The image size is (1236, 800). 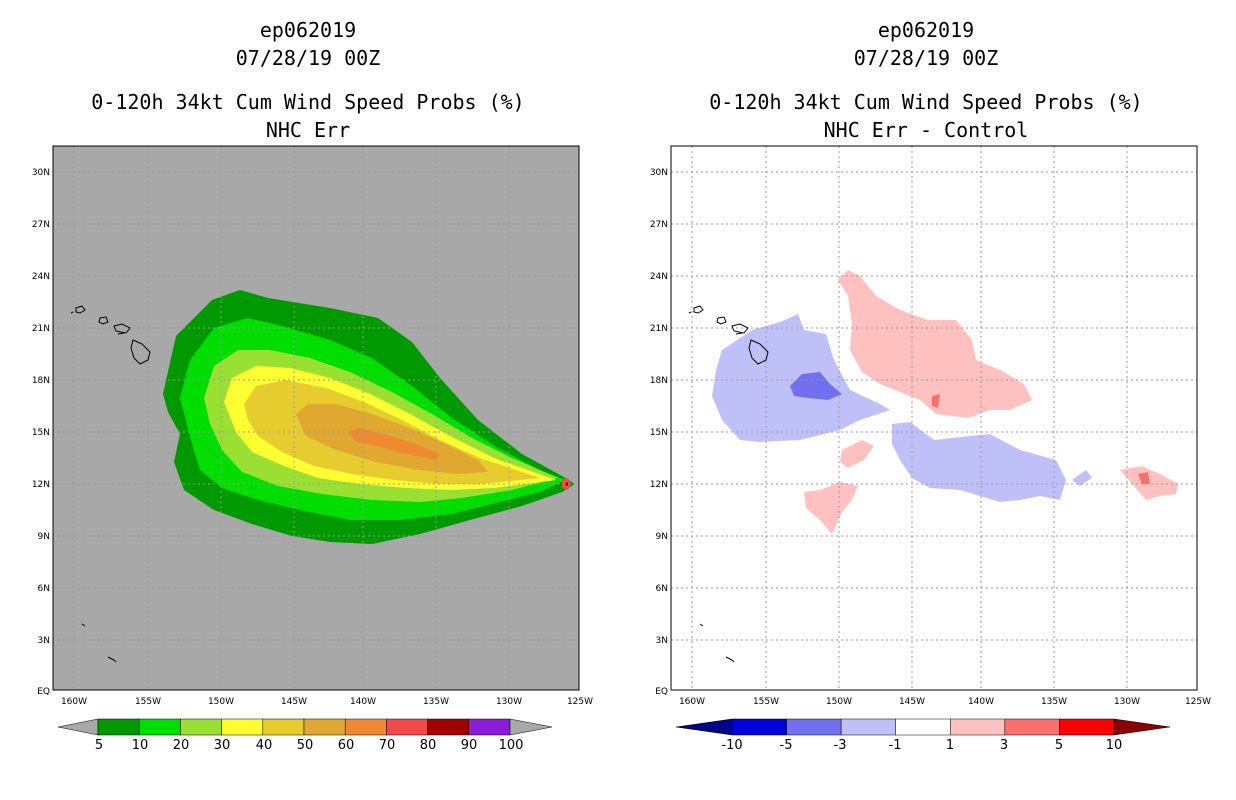 I want to click on colorbar-label: -1, so click(x=895, y=745).